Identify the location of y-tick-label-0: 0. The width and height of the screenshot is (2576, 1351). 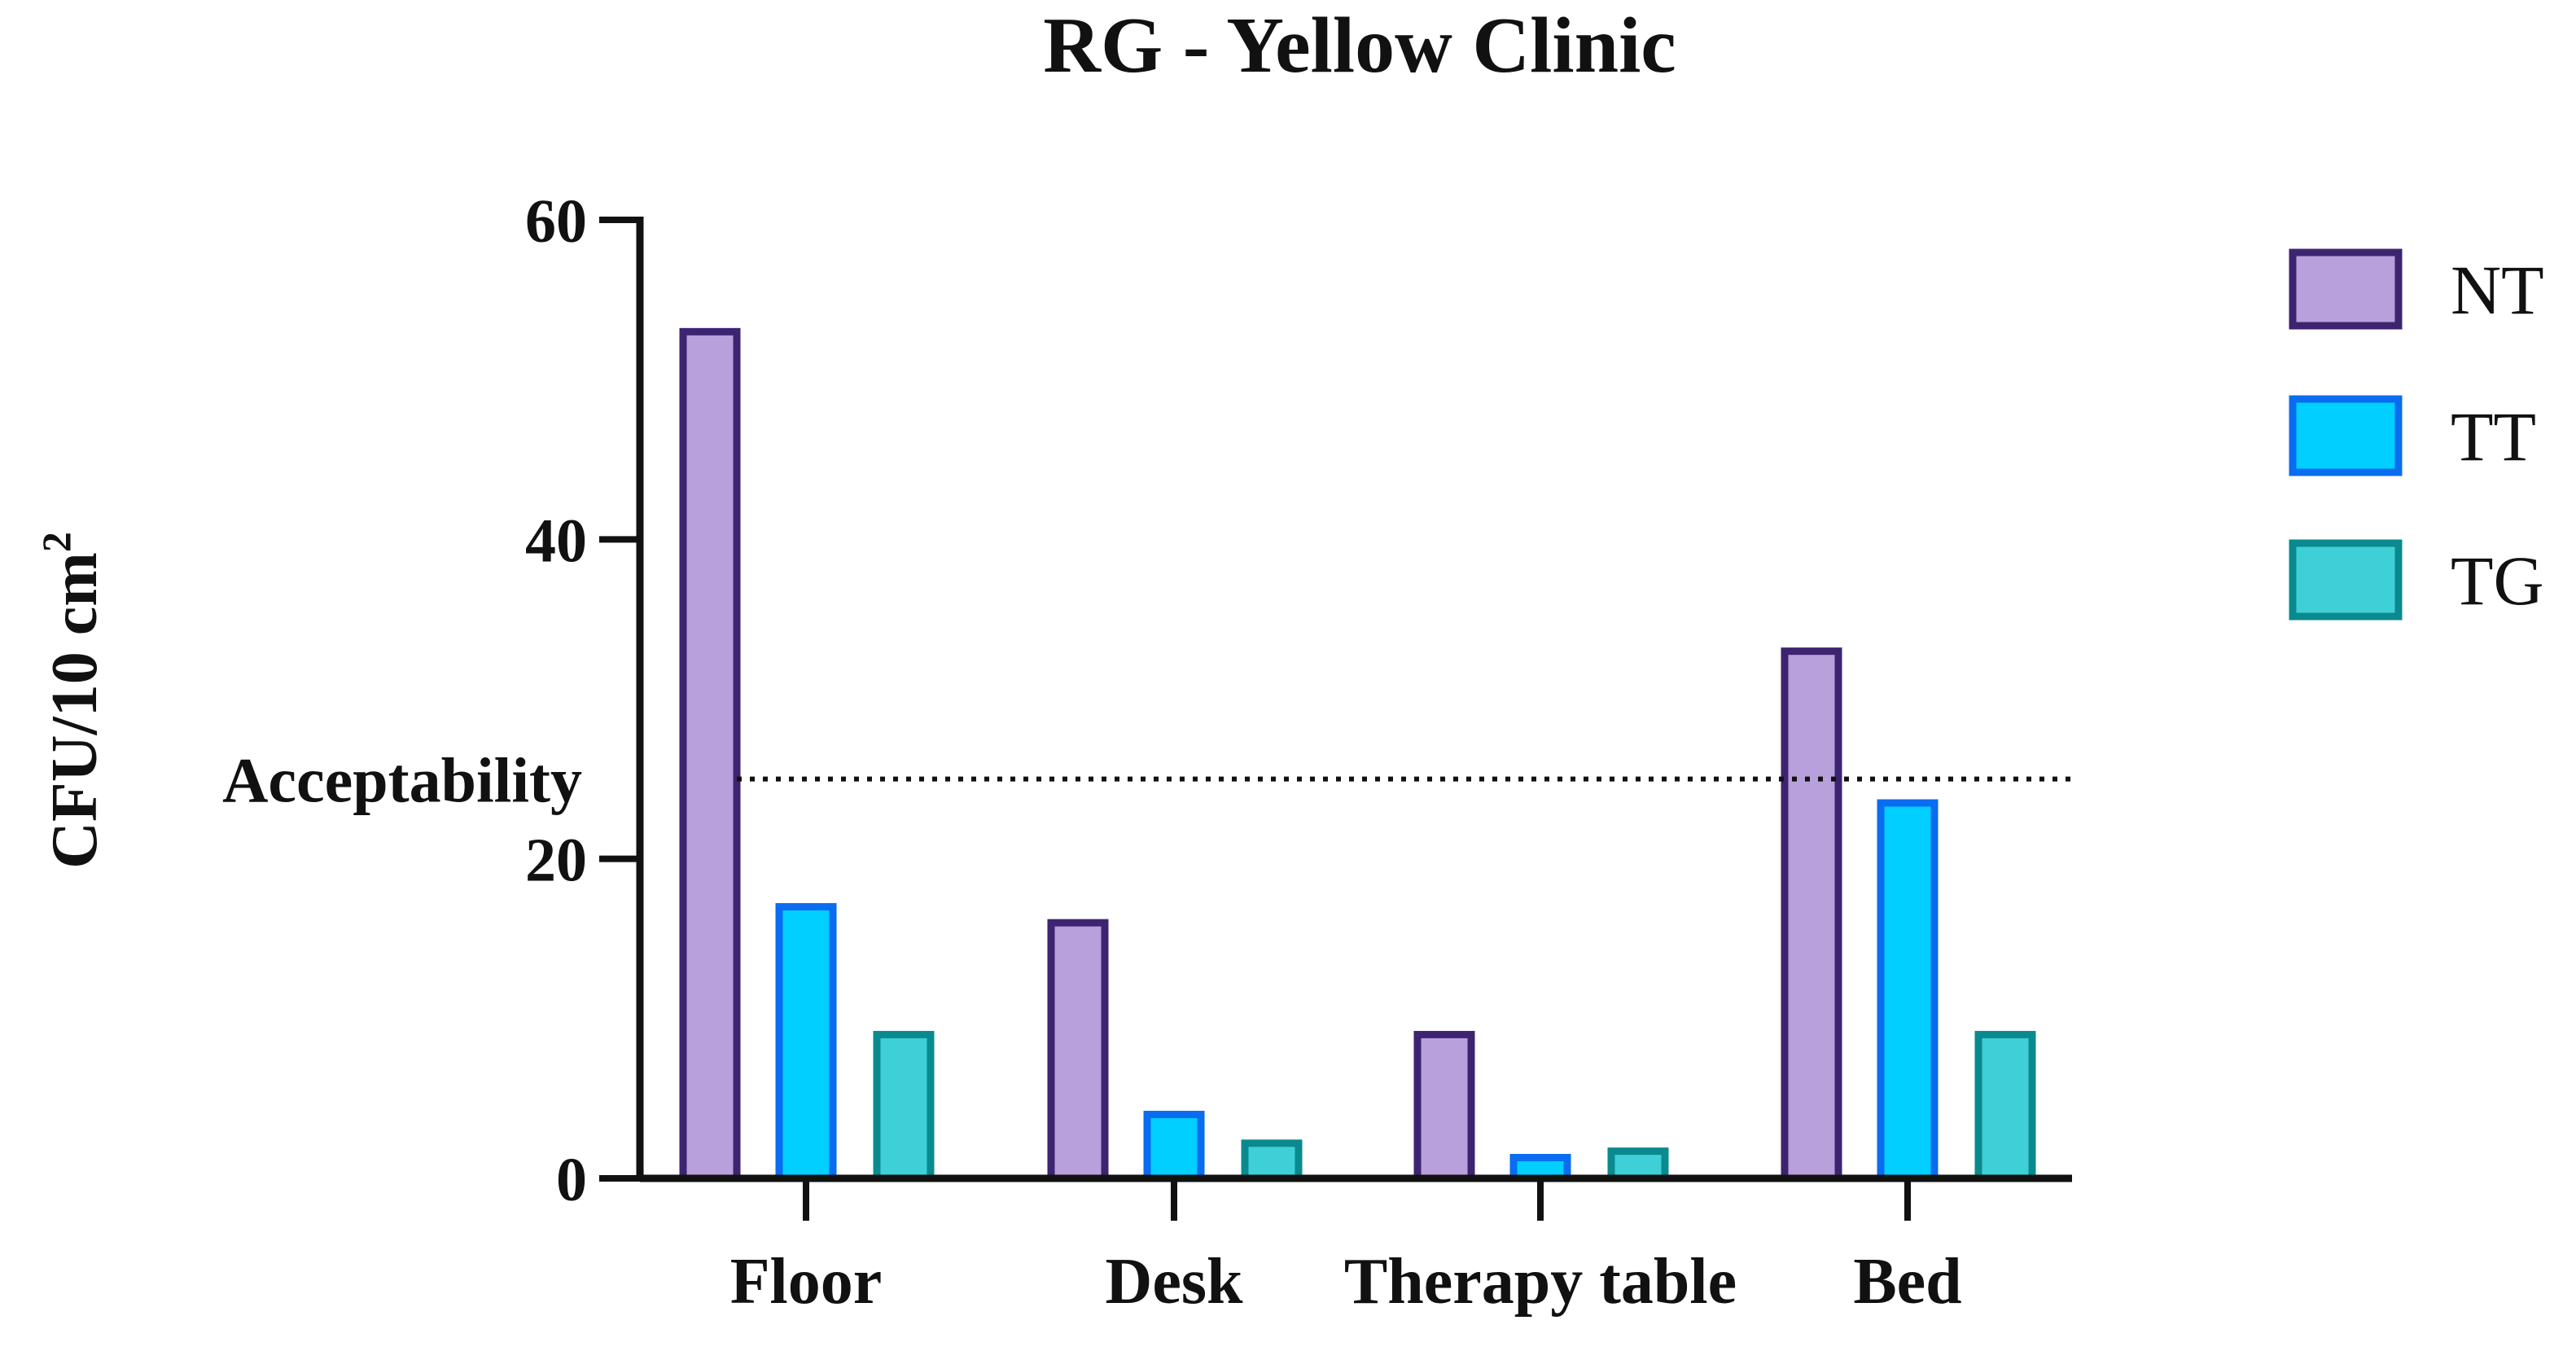
(571, 1180).